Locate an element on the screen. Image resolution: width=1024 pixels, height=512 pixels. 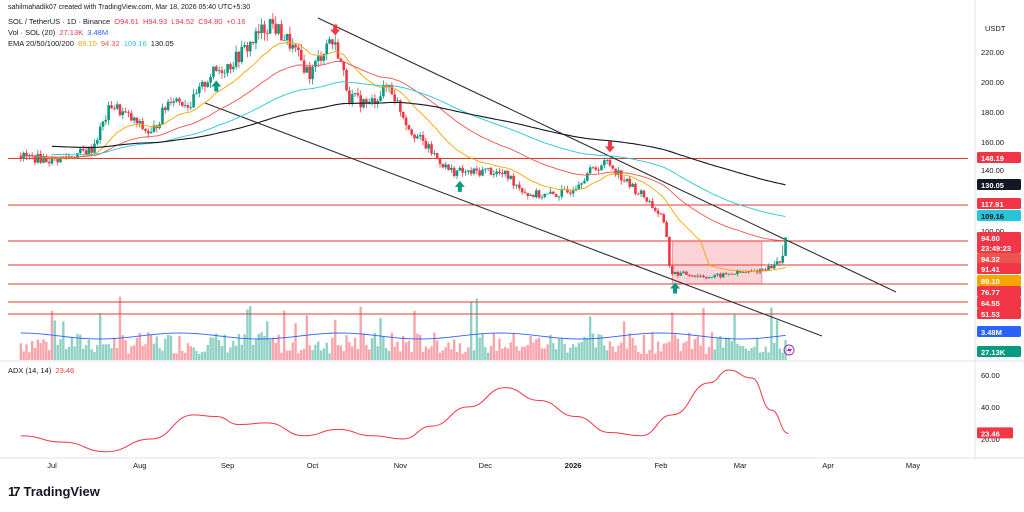
price-label-text: 89.10 is located at coordinates (990, 281).